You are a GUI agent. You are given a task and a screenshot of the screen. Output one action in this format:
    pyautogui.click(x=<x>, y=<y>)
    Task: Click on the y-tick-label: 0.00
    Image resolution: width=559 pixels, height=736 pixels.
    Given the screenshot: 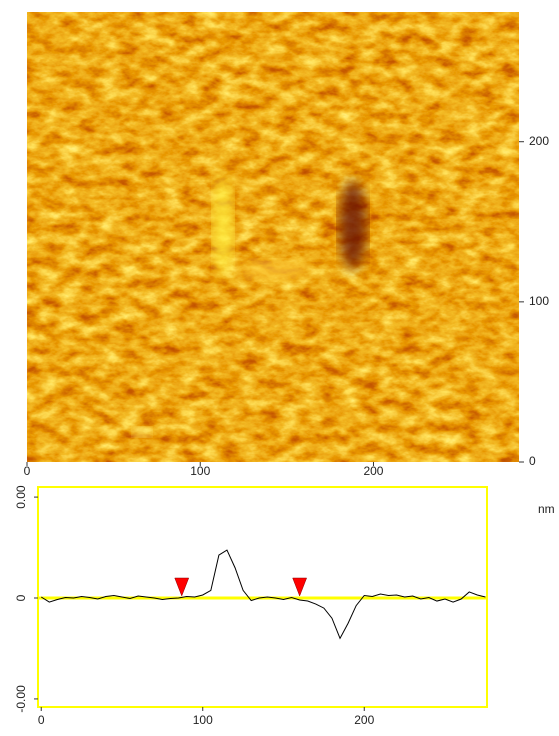 What is the action you would take?
    pyautogui.click(x=21, y=497)
    